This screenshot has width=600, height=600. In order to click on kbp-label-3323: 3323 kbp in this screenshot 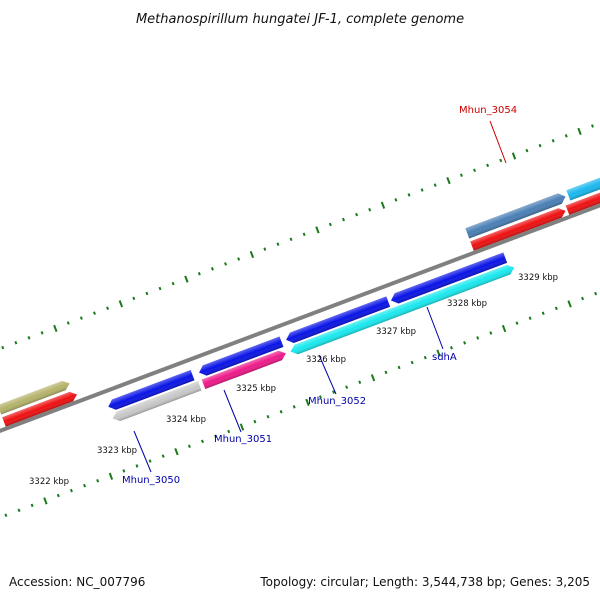, I will do `click(117, 451)`.